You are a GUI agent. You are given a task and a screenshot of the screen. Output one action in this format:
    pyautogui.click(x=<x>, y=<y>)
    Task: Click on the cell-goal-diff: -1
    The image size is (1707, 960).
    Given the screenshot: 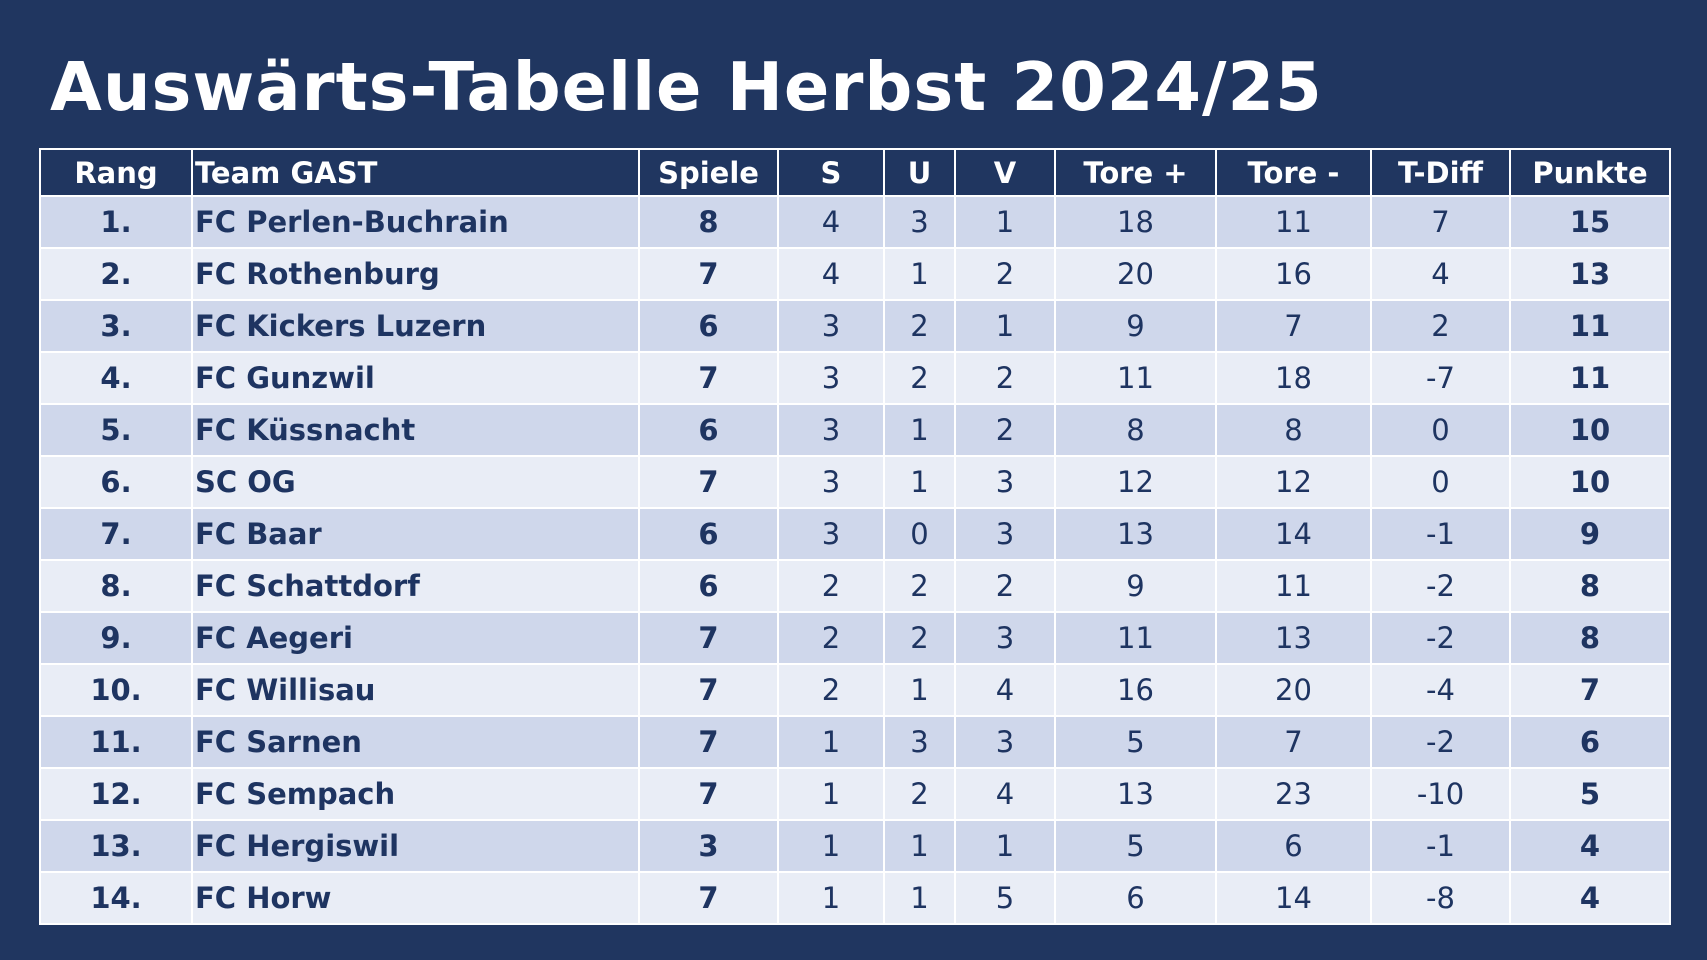 What is the action you would take?
    pyautogui.click(x=1441, y=846)
    